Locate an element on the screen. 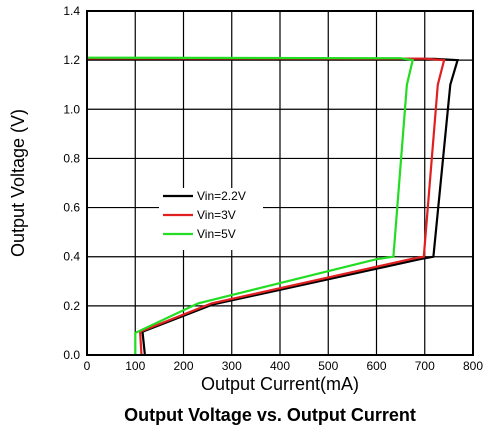  x-tick-label: 700 is located at coordinates (425, 366).